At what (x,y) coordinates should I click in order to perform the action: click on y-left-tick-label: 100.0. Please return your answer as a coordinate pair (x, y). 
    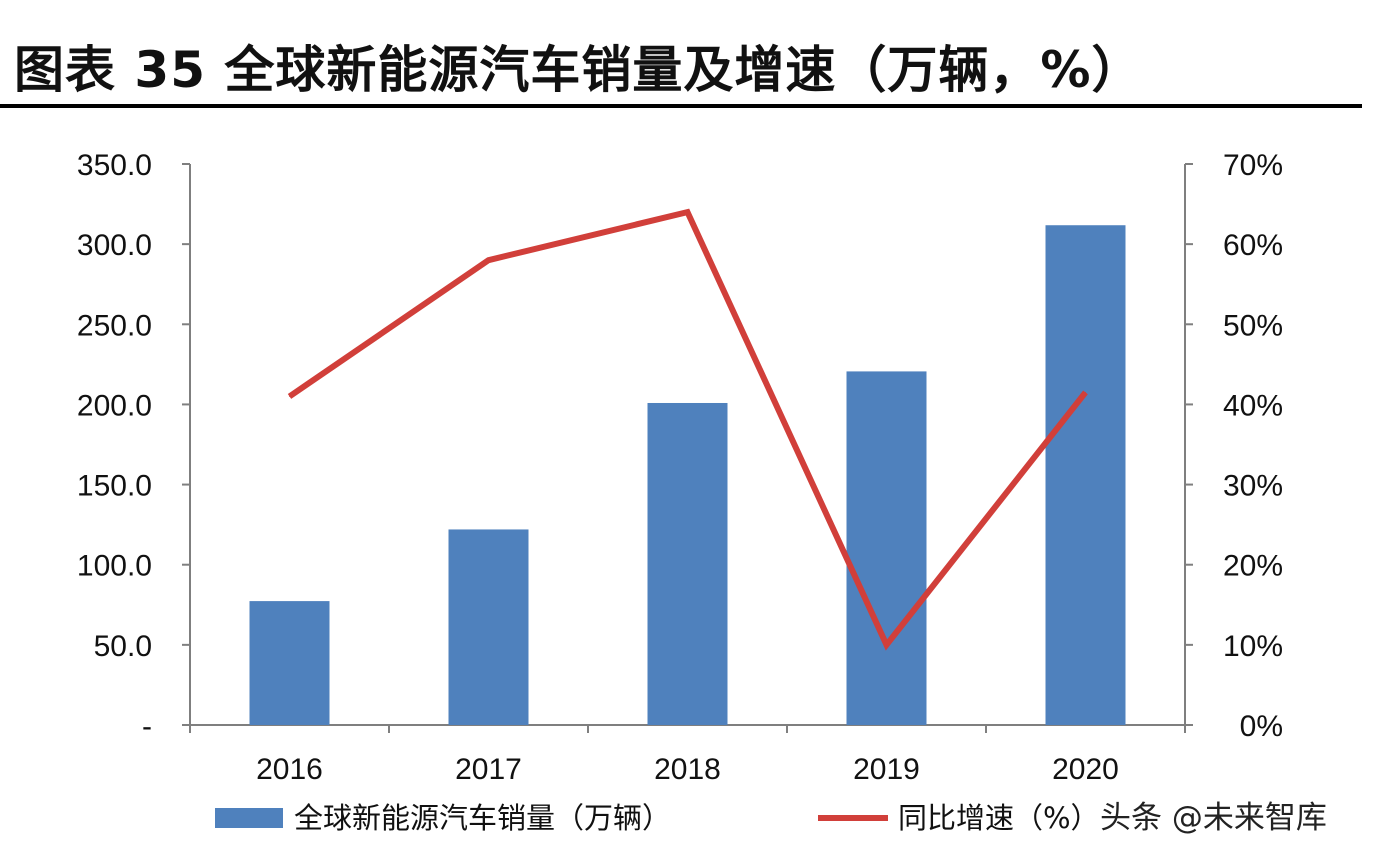
    Looking at the image, I should click on (114, 566).